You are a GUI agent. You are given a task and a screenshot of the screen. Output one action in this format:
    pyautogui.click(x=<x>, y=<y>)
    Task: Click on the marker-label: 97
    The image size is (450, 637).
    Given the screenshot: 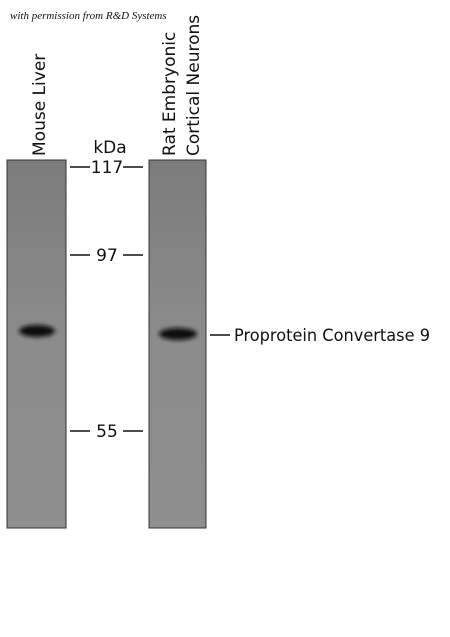 What is the action you would take?
    pyautogui.click(x=107, y=256)
    